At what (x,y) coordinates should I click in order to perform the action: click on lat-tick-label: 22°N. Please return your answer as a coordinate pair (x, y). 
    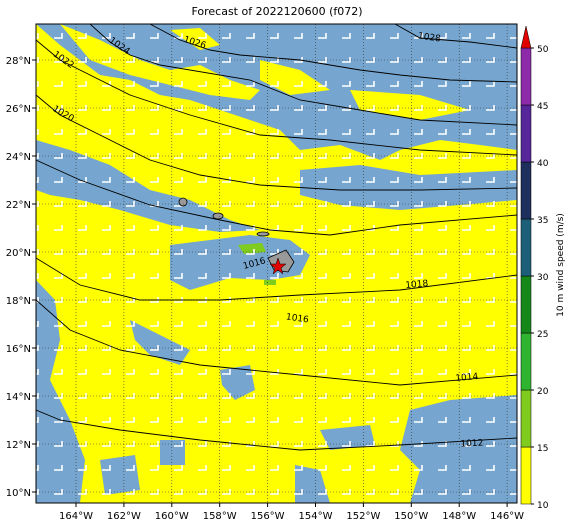
    Looking at the image, I should click on (18, 205).